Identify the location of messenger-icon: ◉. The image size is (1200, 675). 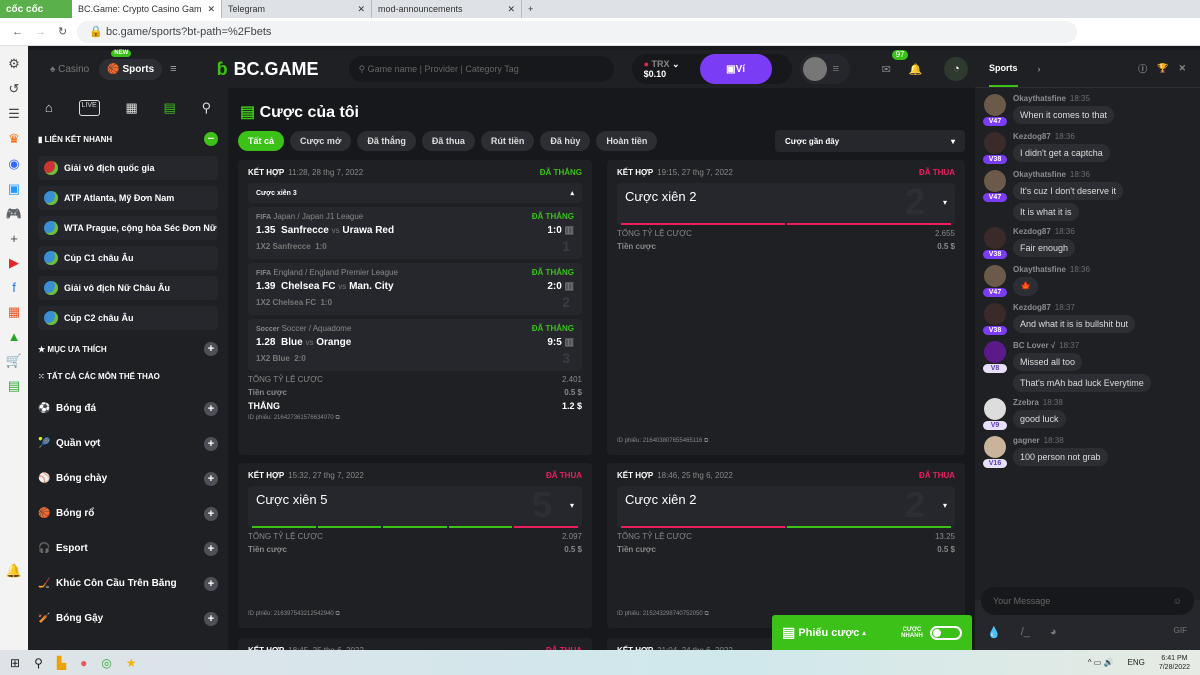
(14, 163).